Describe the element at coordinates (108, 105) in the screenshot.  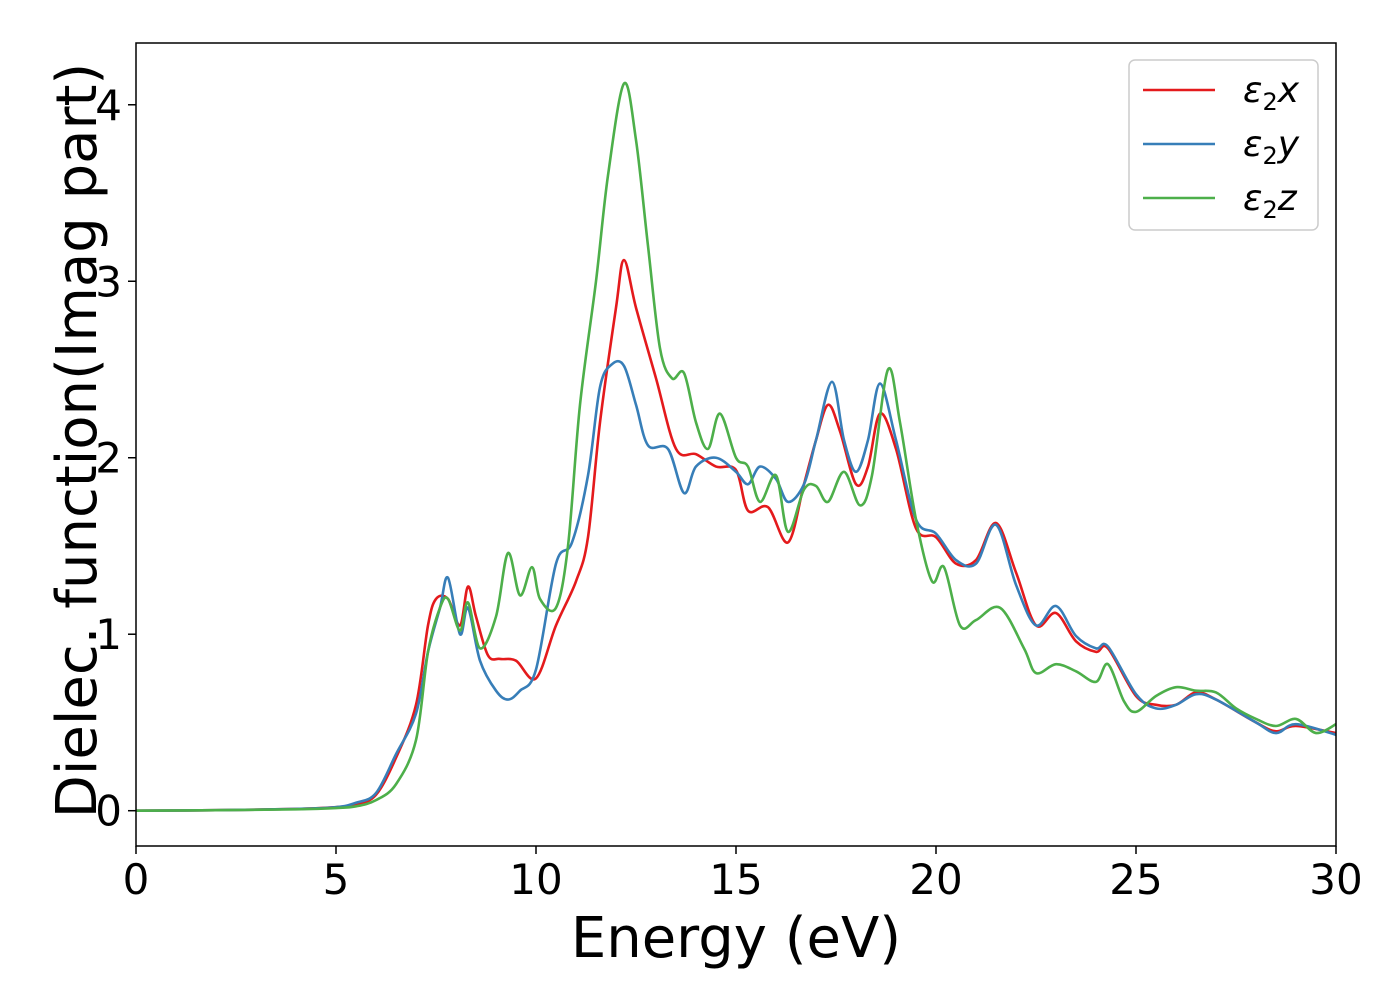
I see `y-tick-label: 4` at that location.